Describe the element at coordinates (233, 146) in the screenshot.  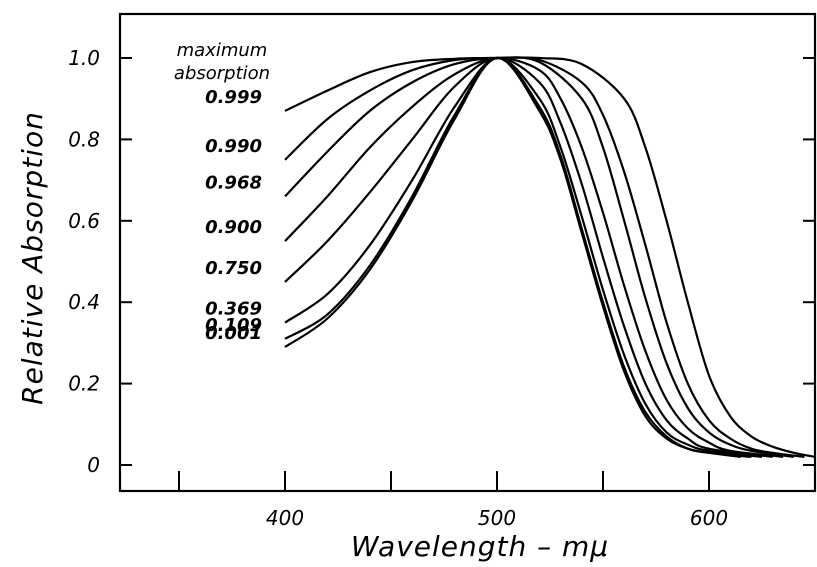
I see `curve-label-0.990: 0.990` at that location.